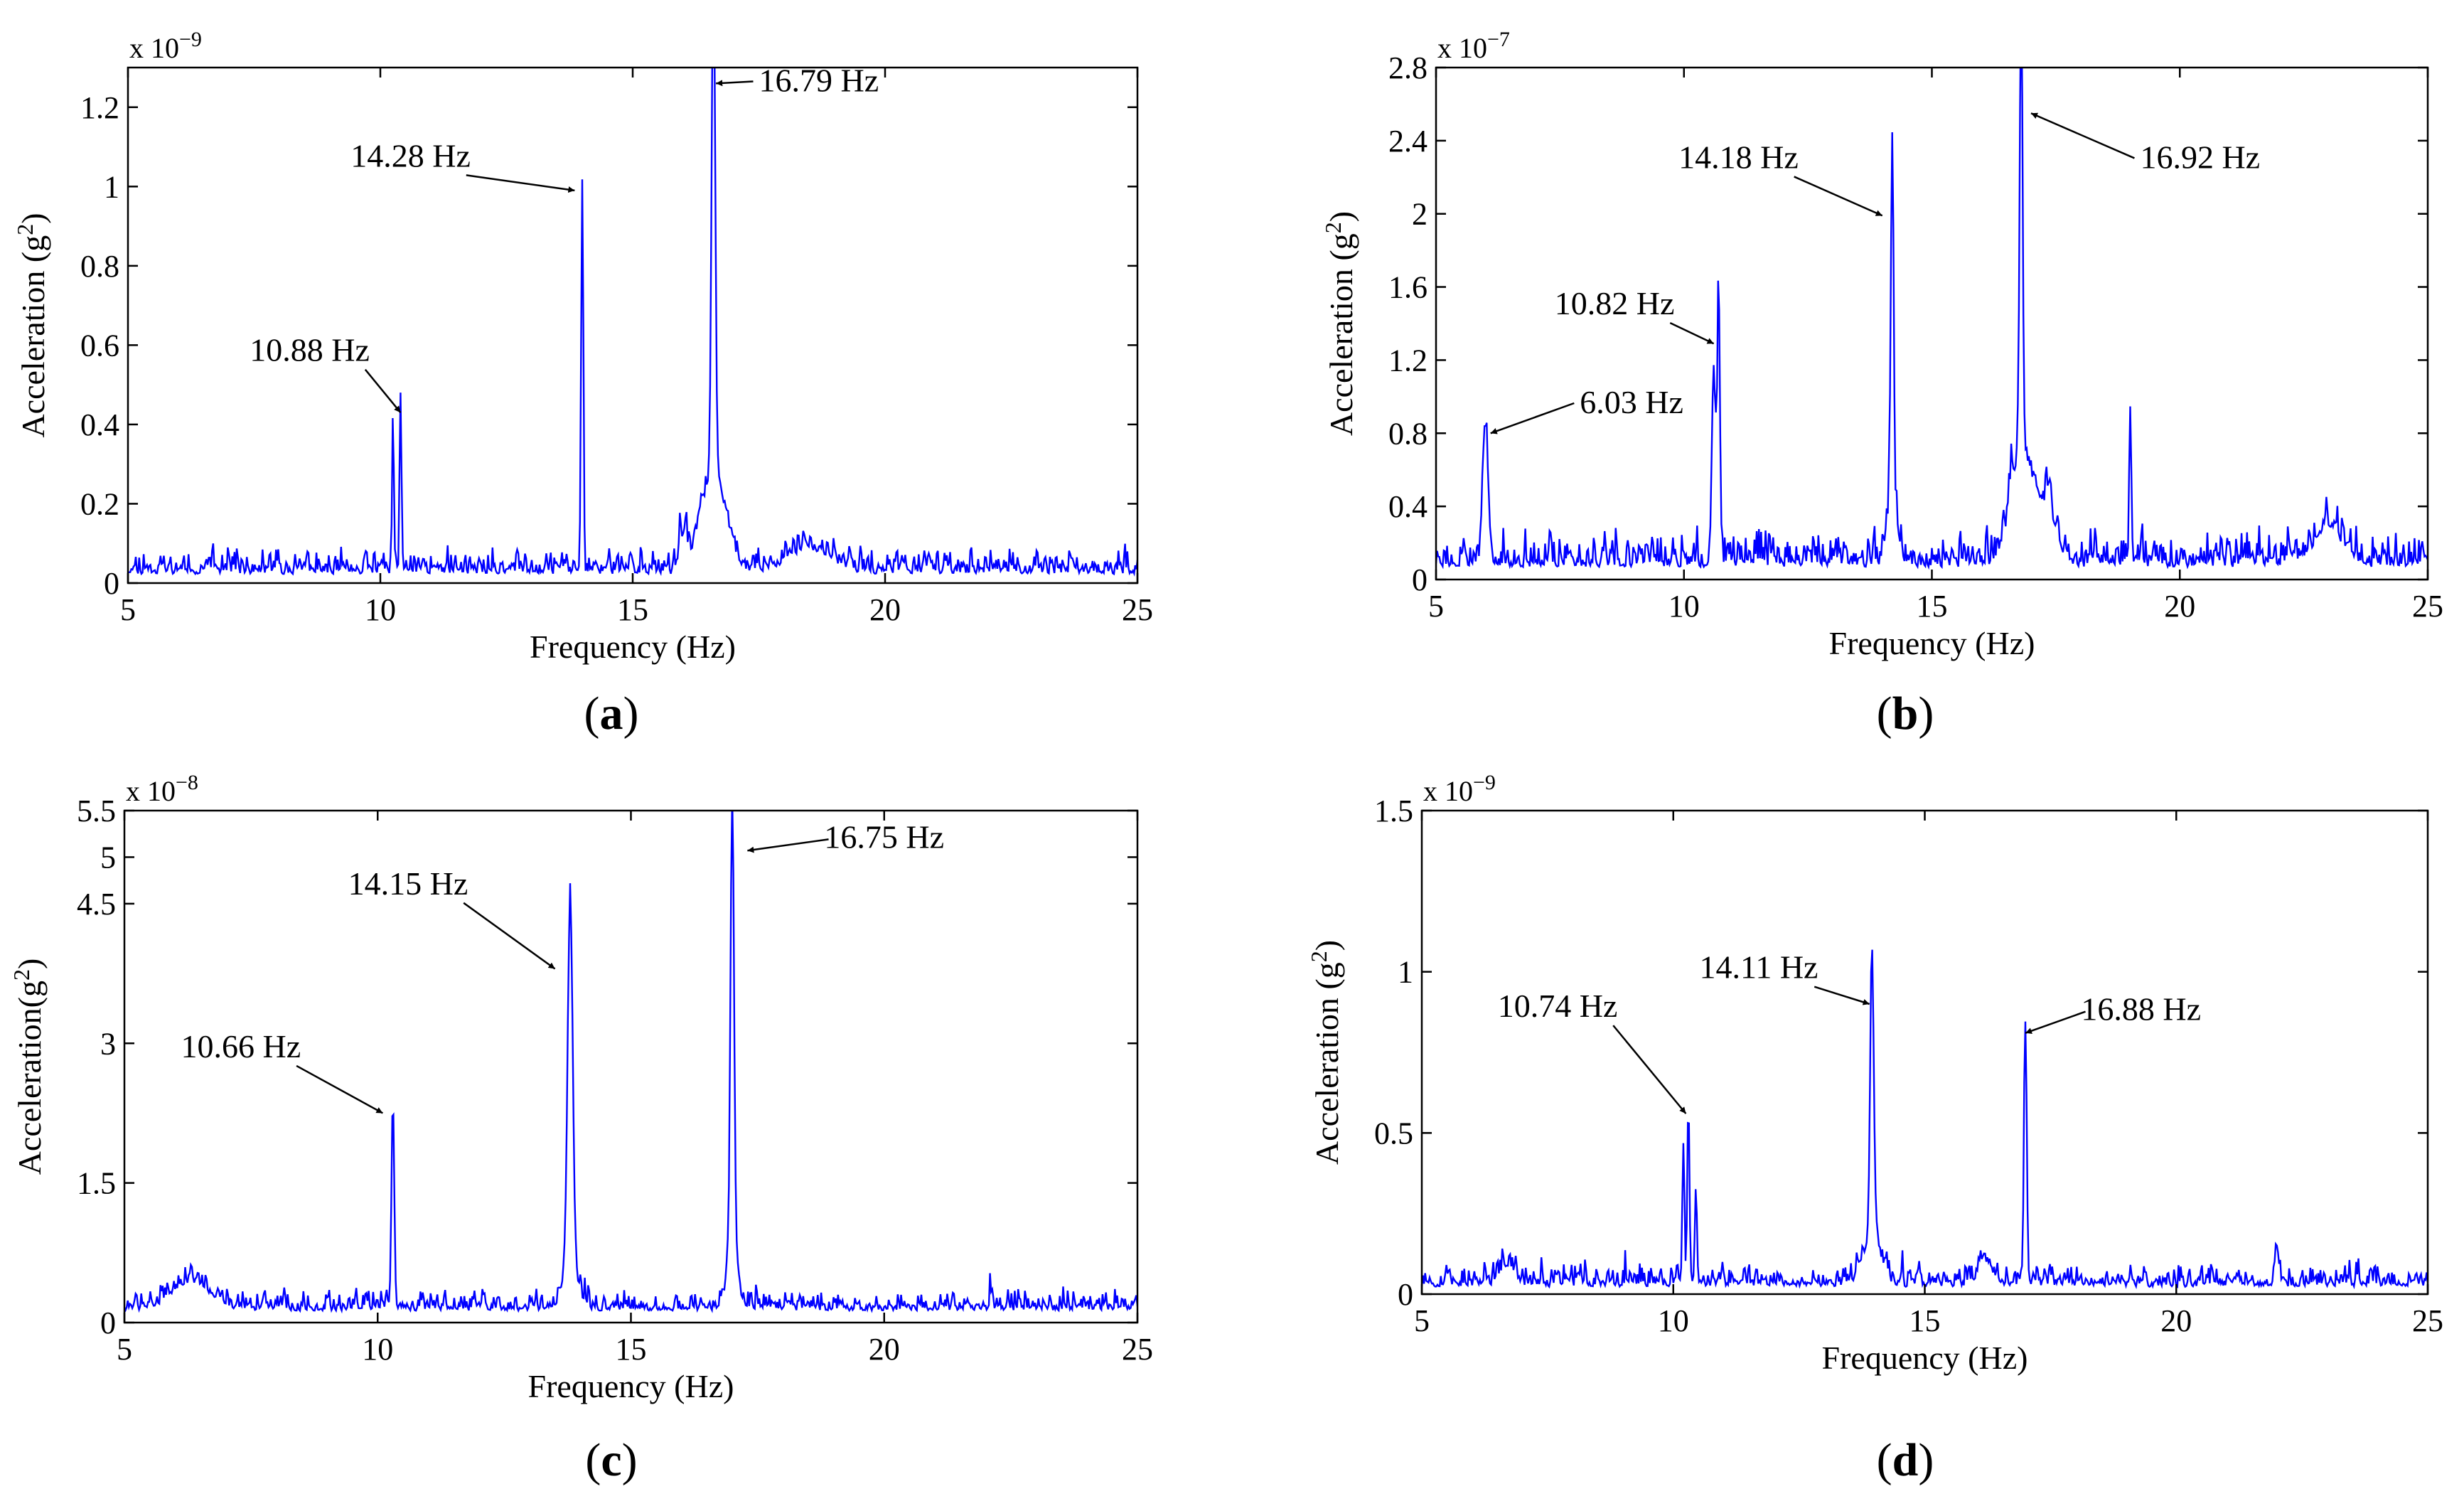  I want to click on peak-annotation-label: 16.88 Hz, so click(2141, 1009).